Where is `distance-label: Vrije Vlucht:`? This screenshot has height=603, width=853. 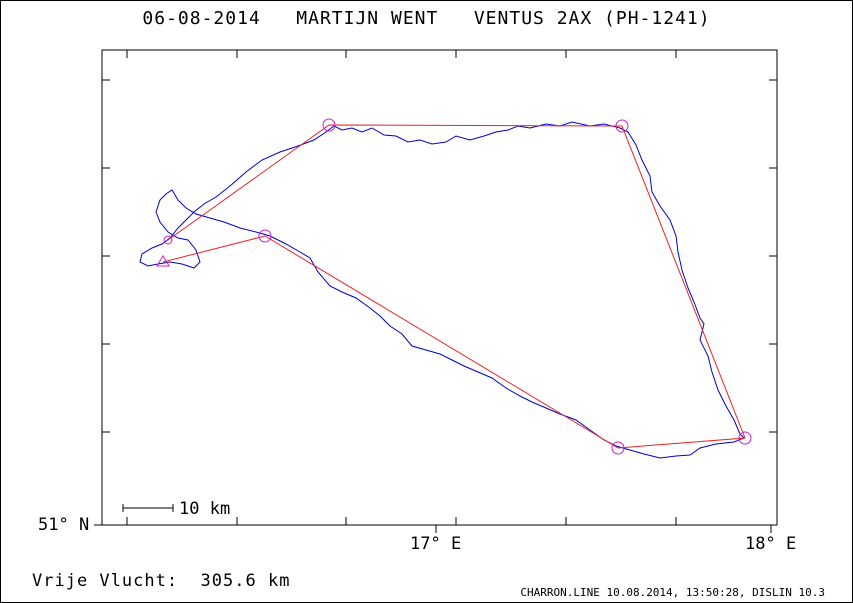 distance-label: Vrije Vlucht: is located at coordinates (105, 581).